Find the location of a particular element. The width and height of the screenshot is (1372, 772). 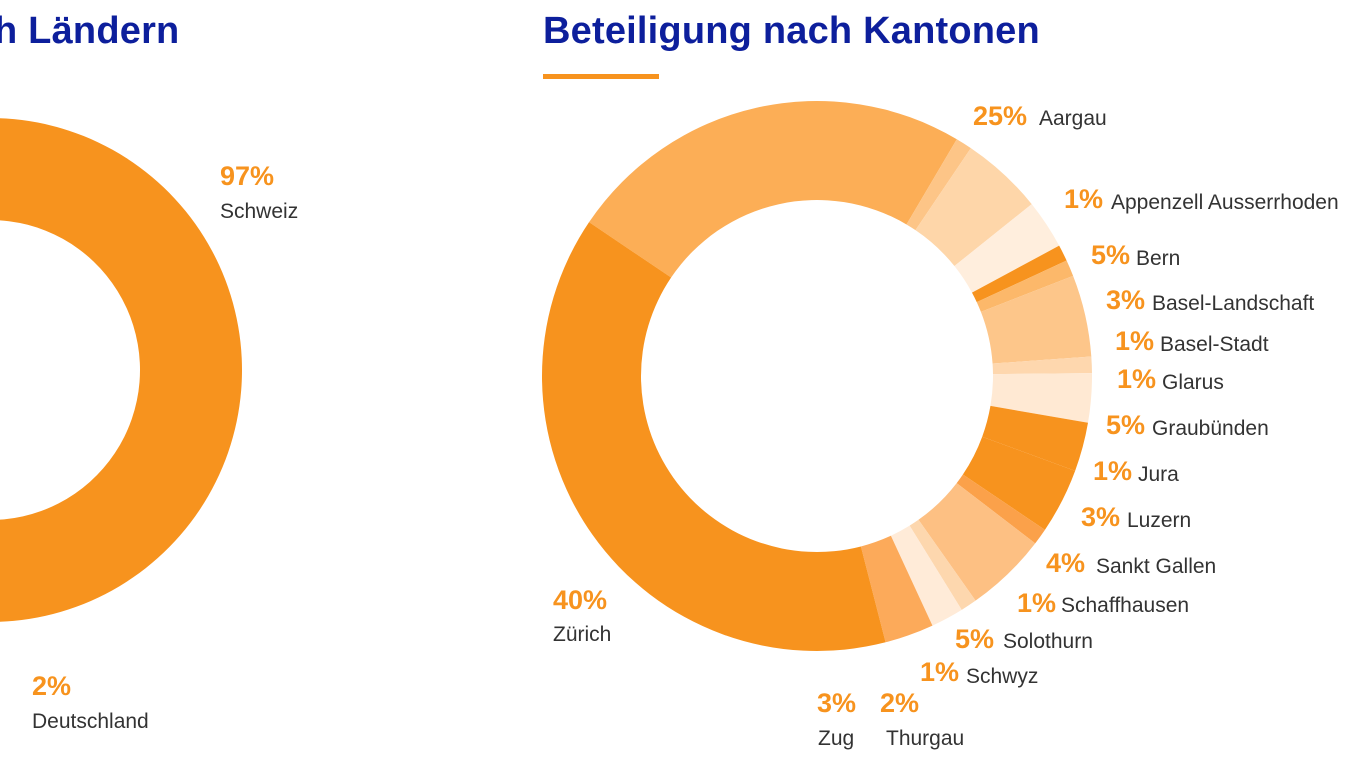

chart-title-countries: h Ländern is located at coordinates (90, 31).